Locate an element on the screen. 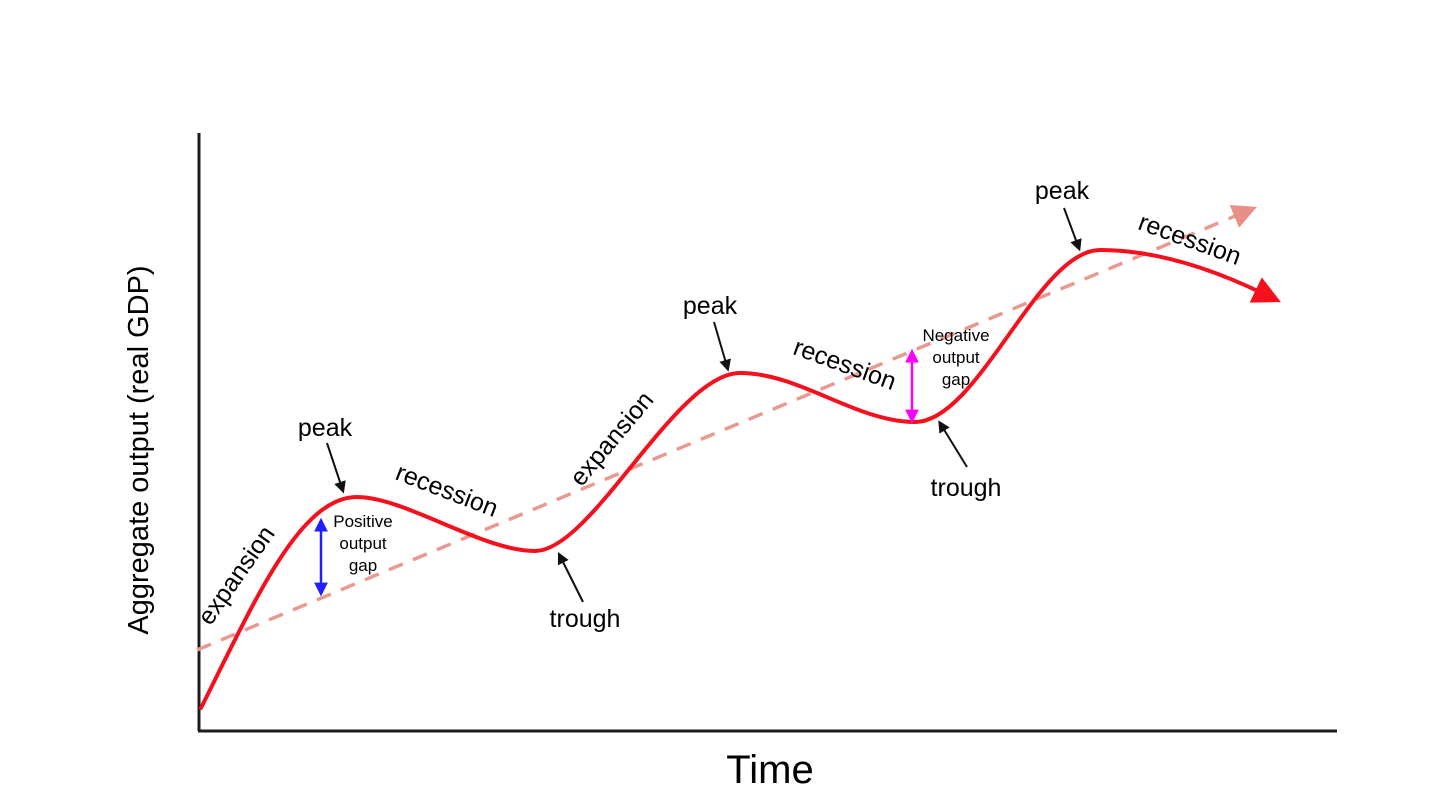  negative-output-gap-label: Negative output gap is located at coordinates (955, 357).